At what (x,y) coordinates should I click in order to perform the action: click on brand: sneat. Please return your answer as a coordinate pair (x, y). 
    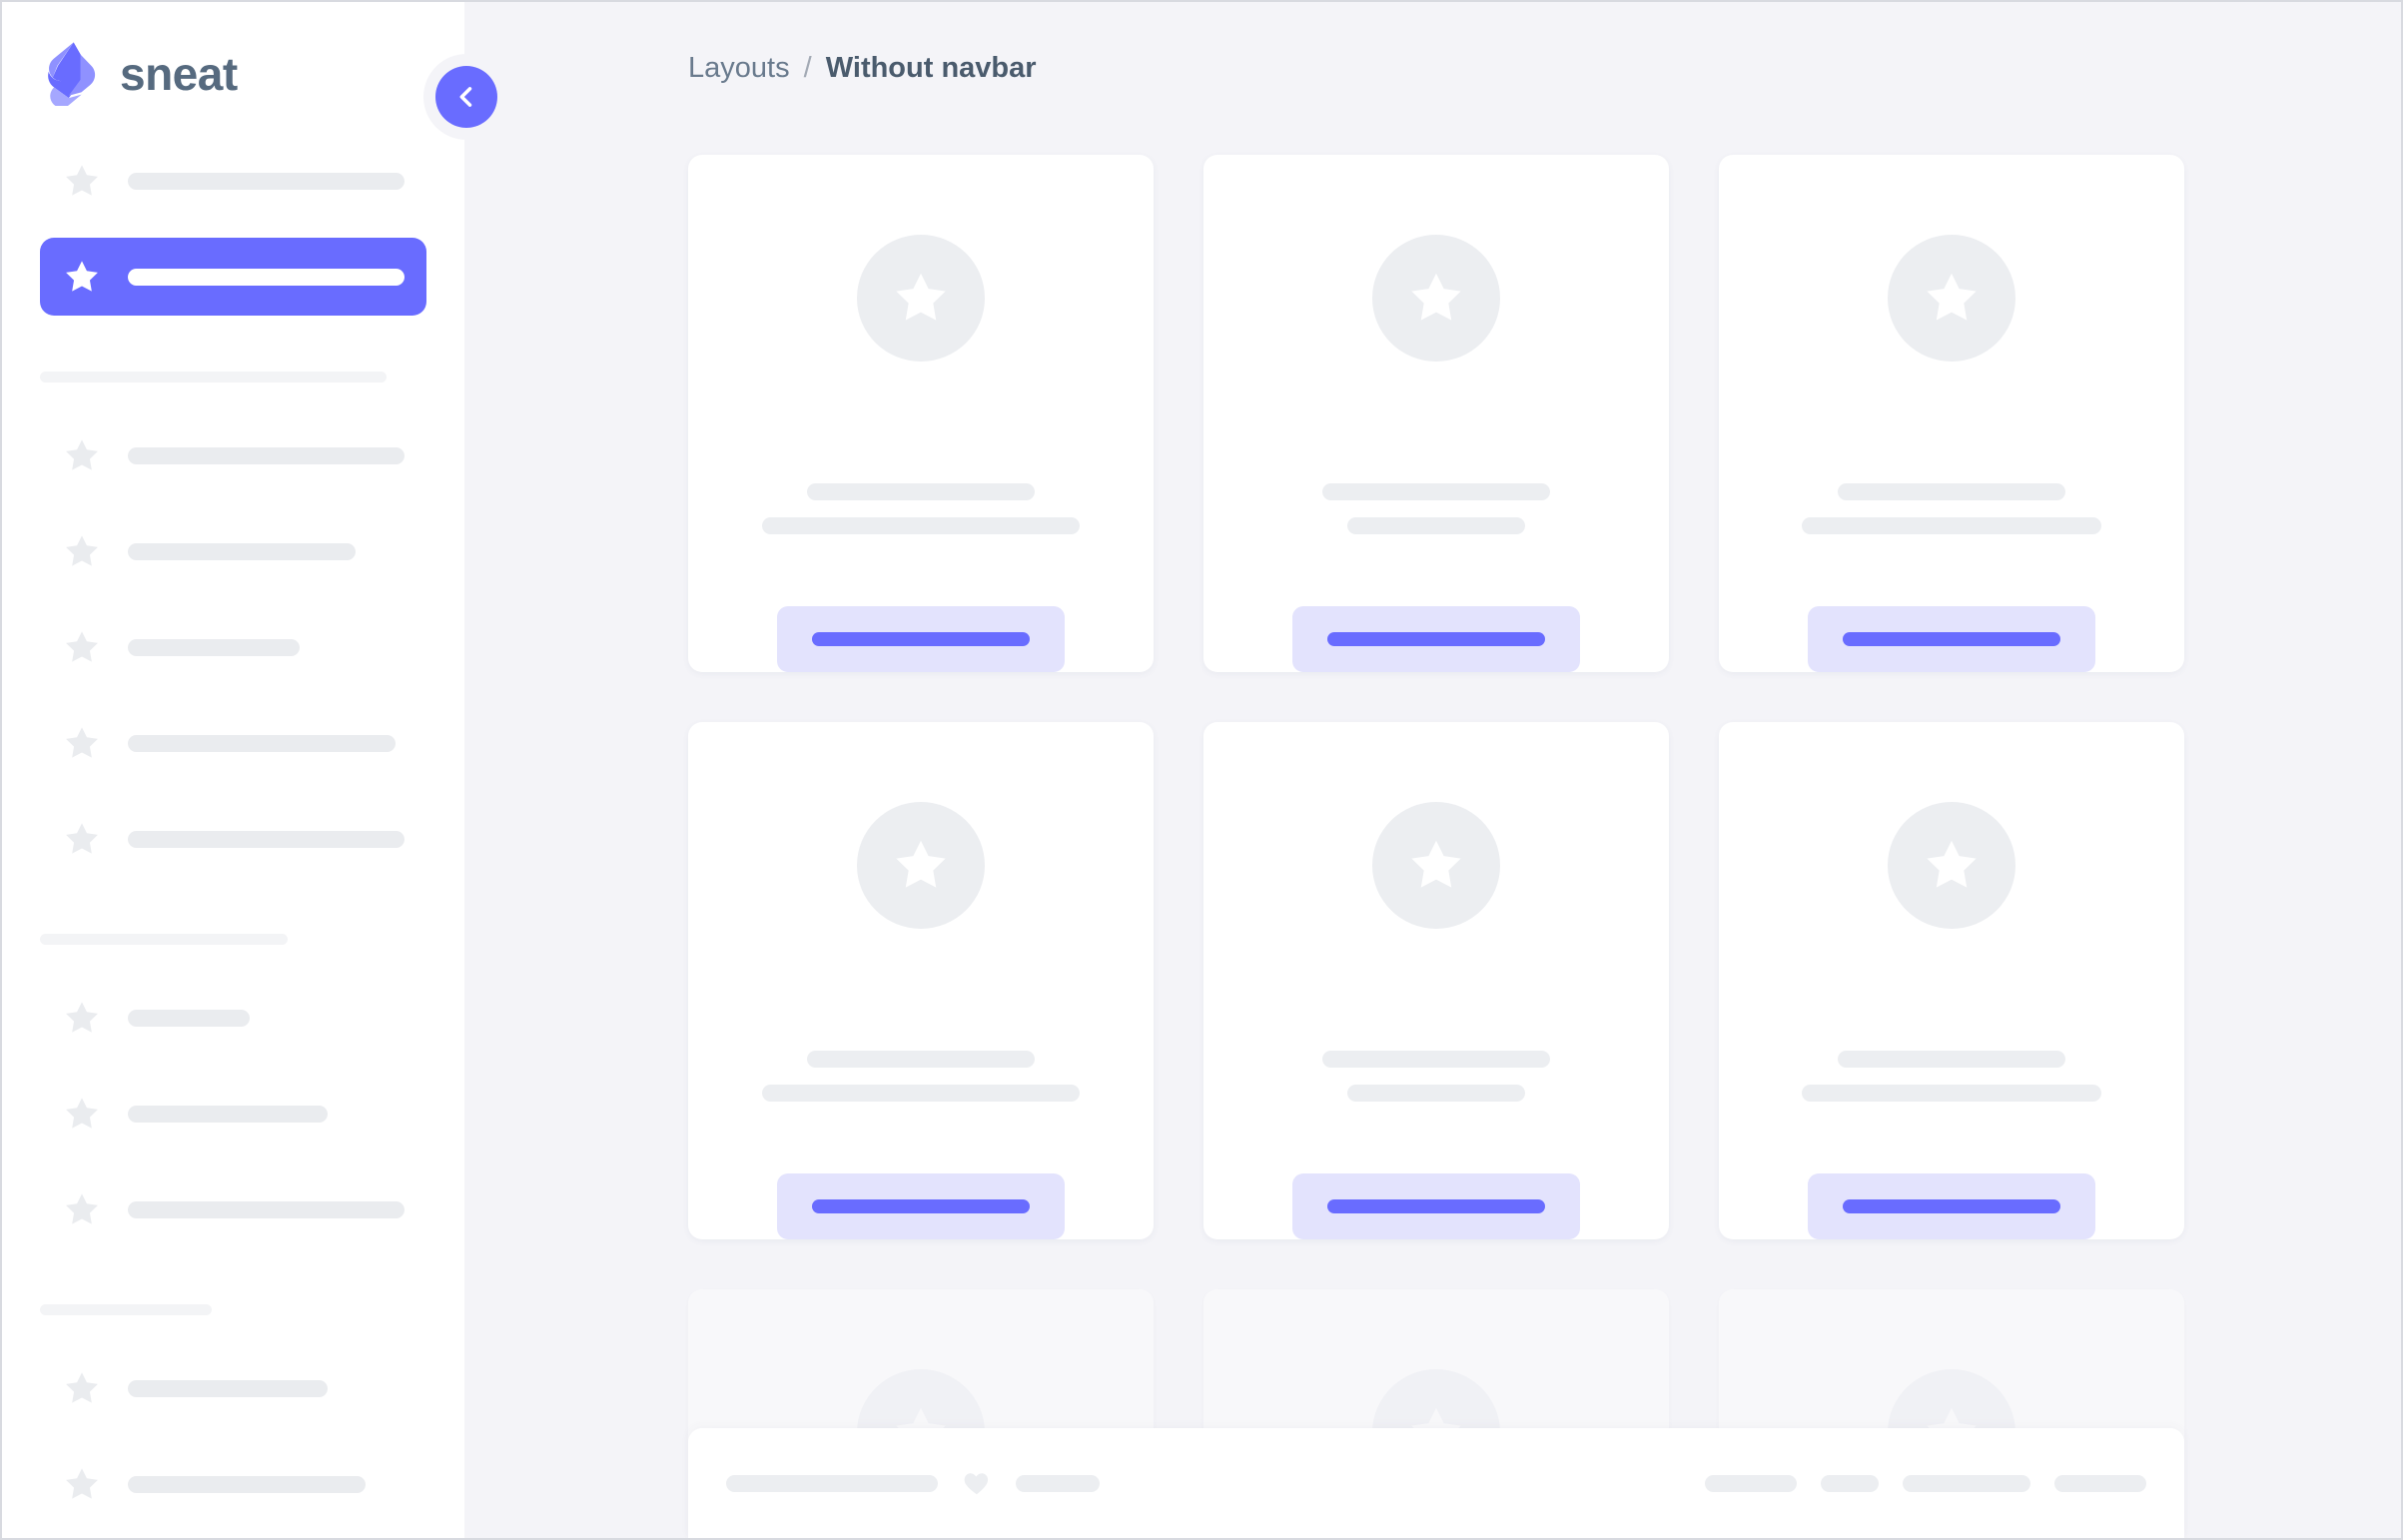
    Looking at the image, I should click on (139, 74).